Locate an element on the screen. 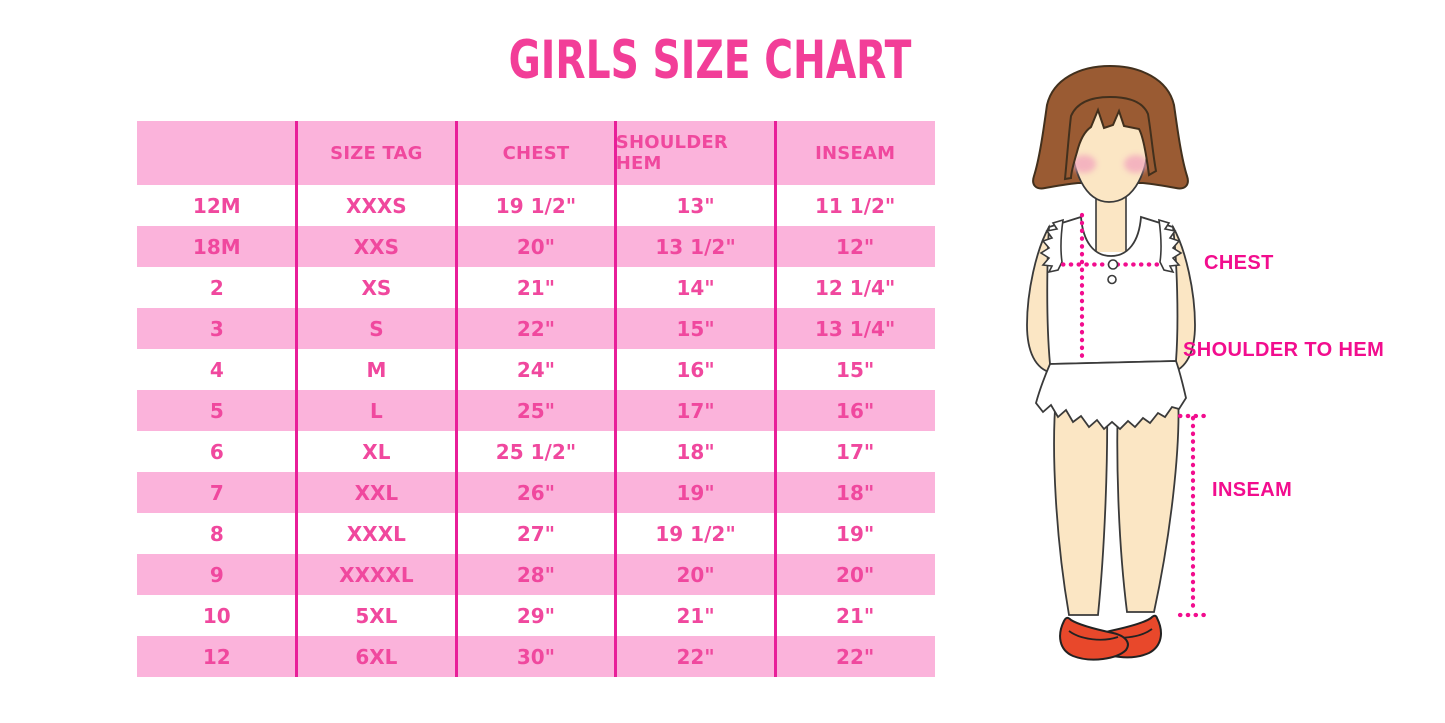 The height and width of the screenshot is (723, 1445). inseam-label: INSEAM is located at coordinates (1252, 490).